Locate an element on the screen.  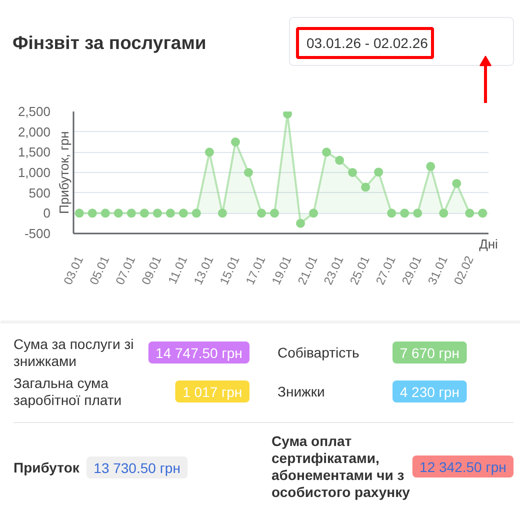
x-tick-label: 23.01 is located at coordinates (333, 270).